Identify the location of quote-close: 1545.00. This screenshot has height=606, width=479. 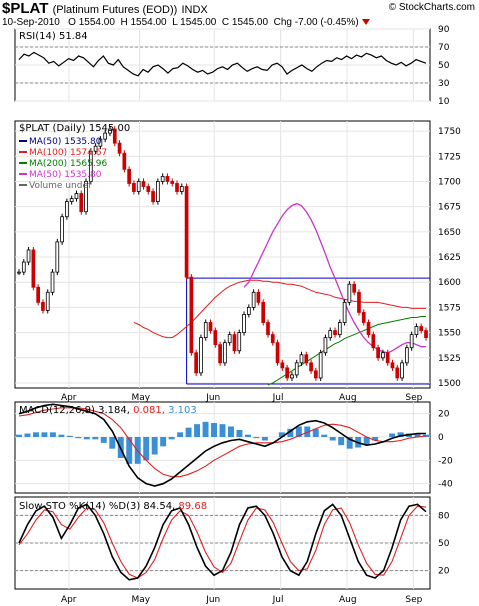
(250, 22).